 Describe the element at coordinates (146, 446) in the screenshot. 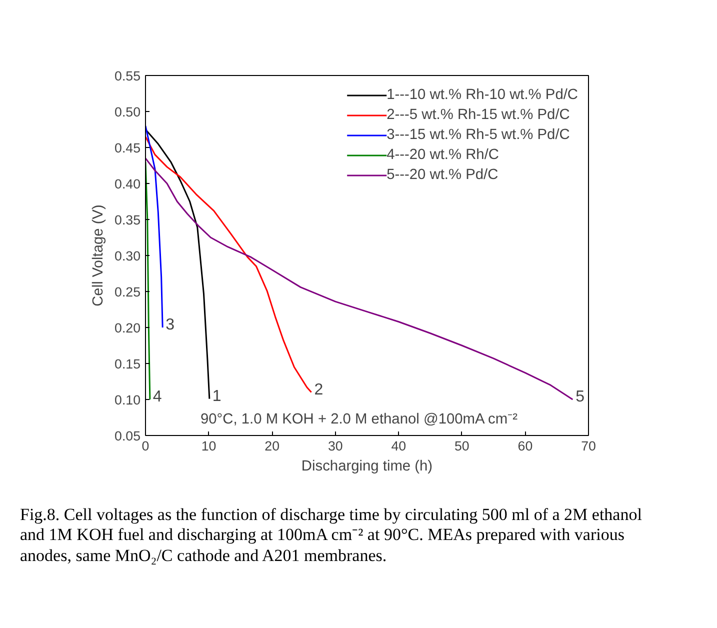

I see `x-tick-label: 0` at that location.